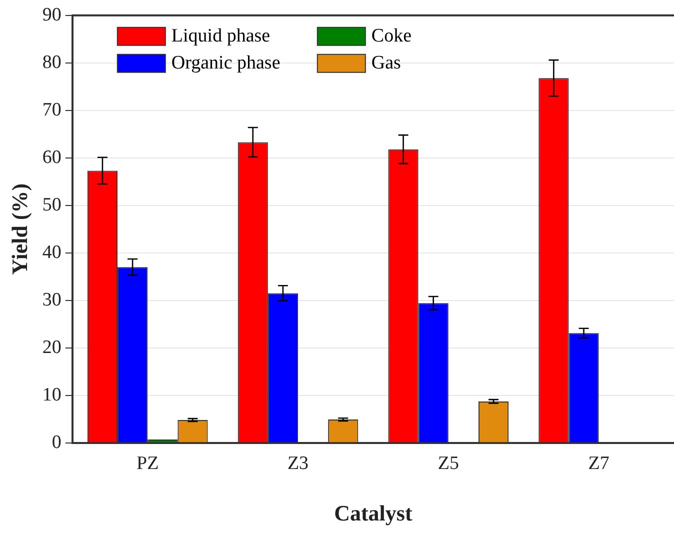  I want to click on x-axis-title: Catalyst, so click(373, 513).